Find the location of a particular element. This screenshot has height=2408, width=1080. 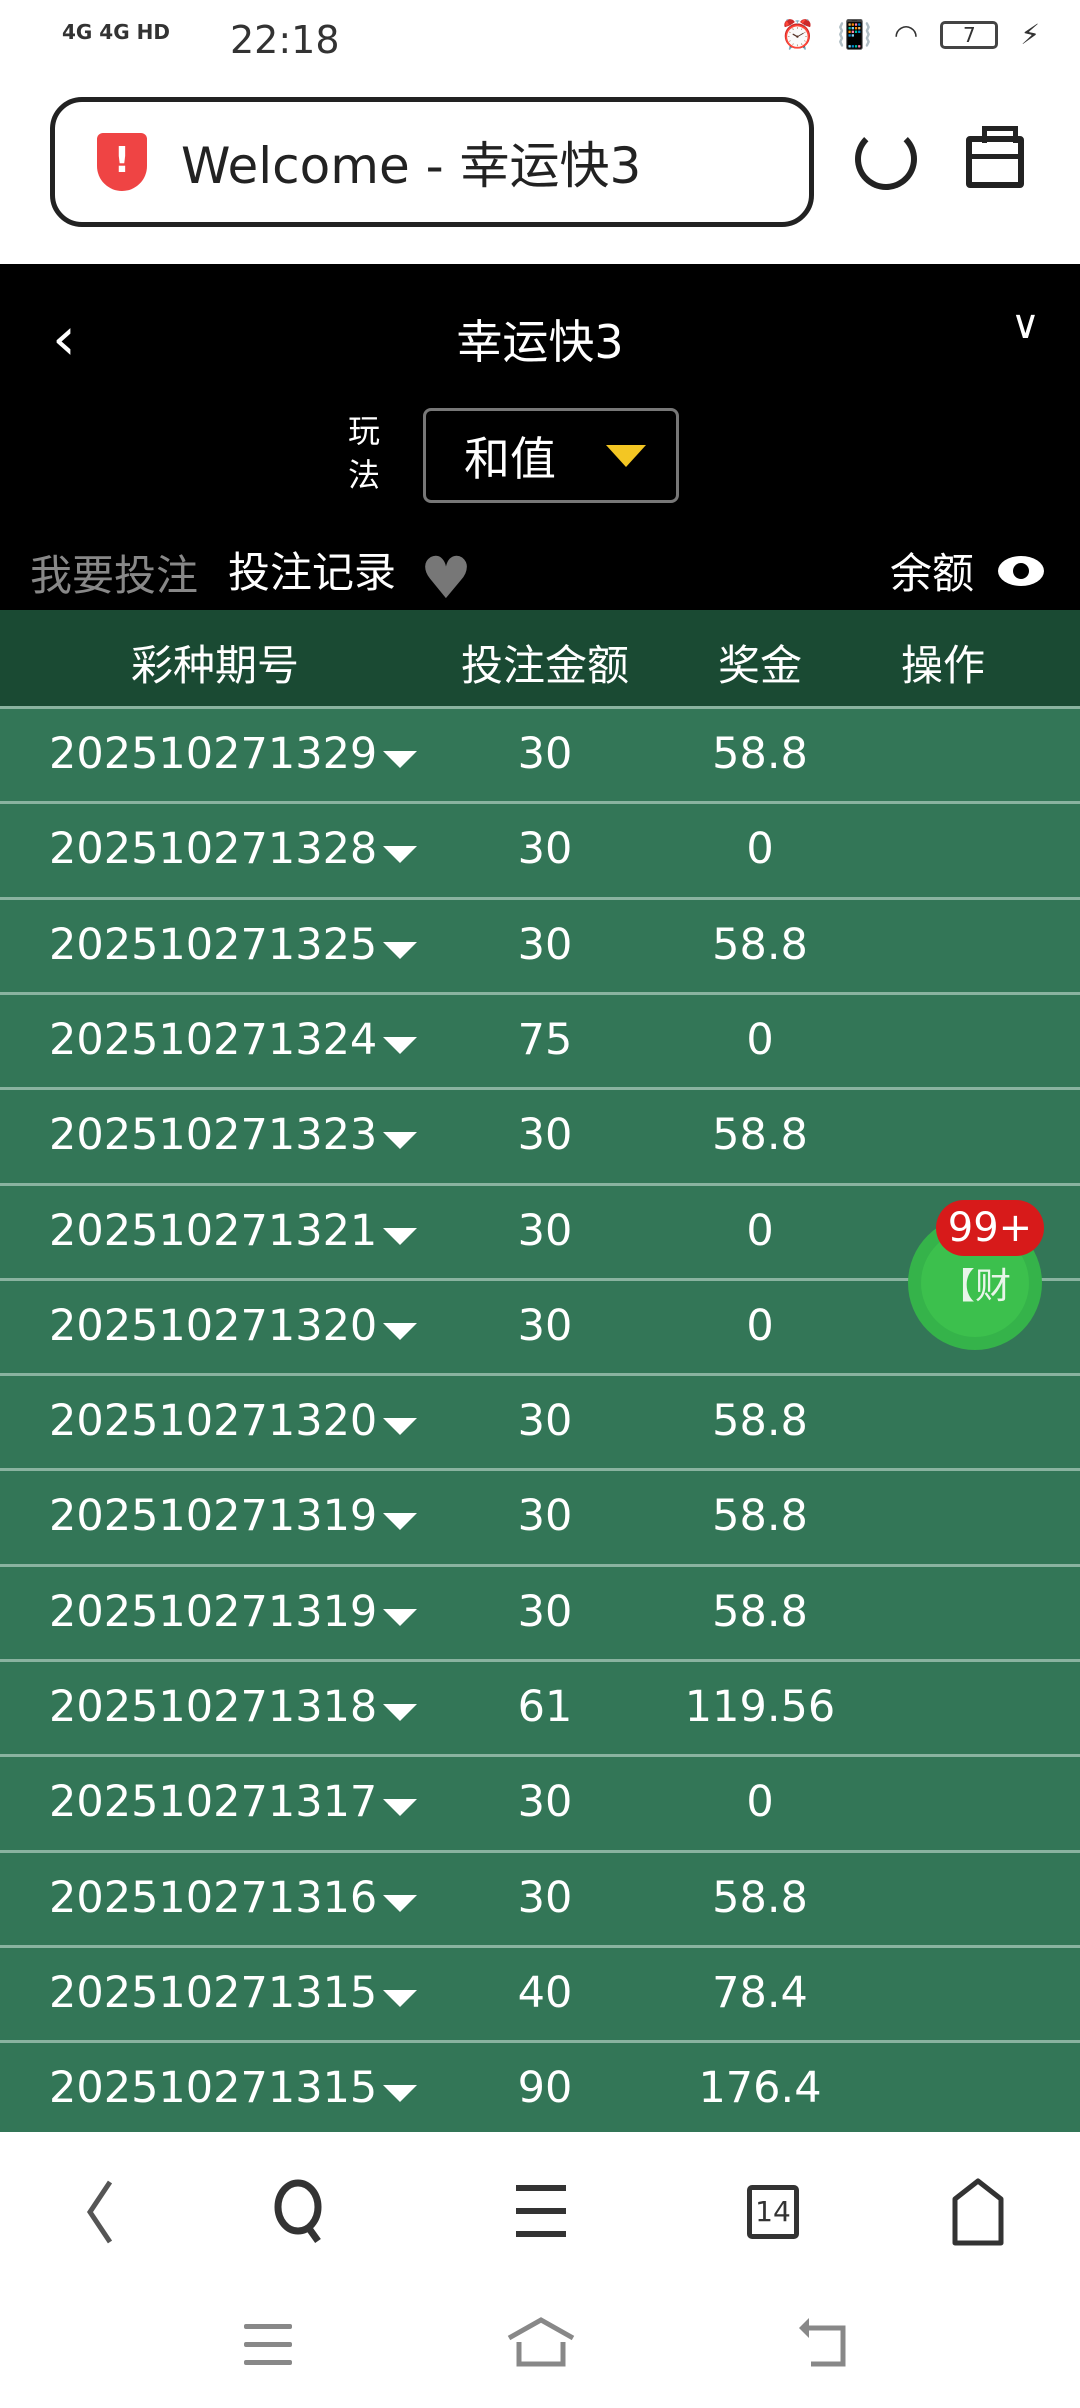

eye-icon is located at coordinates (1021, 570).